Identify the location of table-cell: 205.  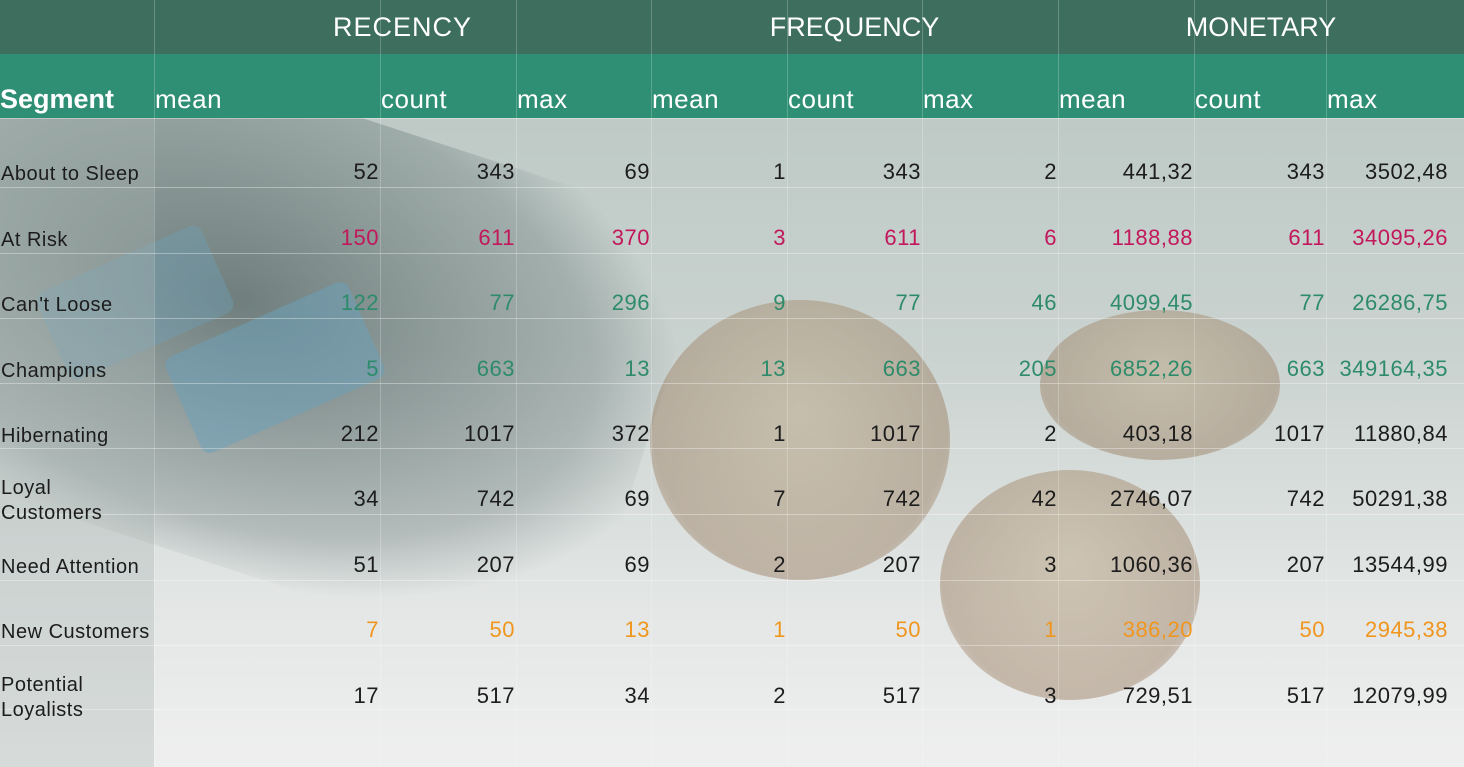
(1037, 368).